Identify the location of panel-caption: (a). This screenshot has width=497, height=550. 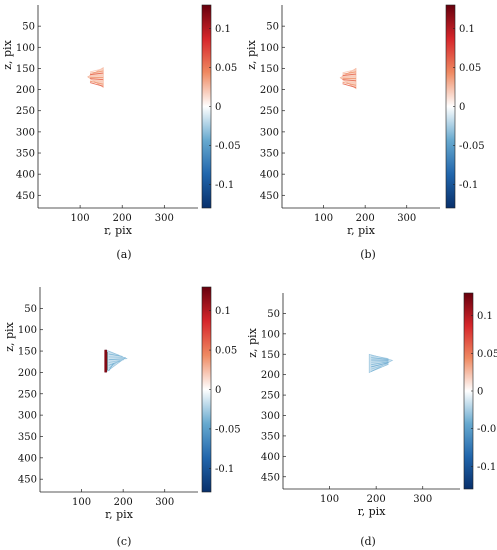
(123, 254).